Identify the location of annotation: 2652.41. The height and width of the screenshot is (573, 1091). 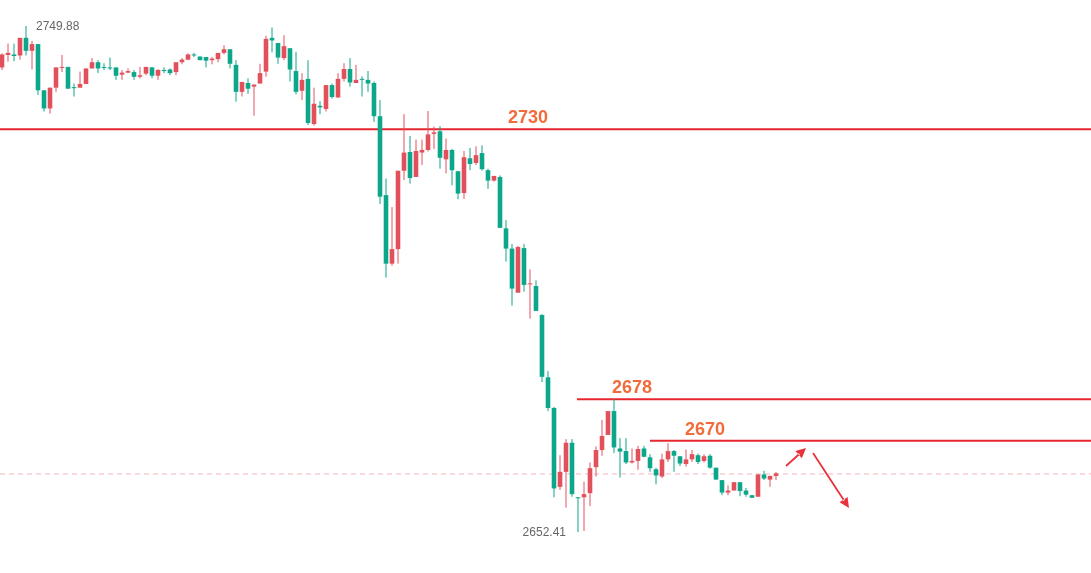
(544, 532).